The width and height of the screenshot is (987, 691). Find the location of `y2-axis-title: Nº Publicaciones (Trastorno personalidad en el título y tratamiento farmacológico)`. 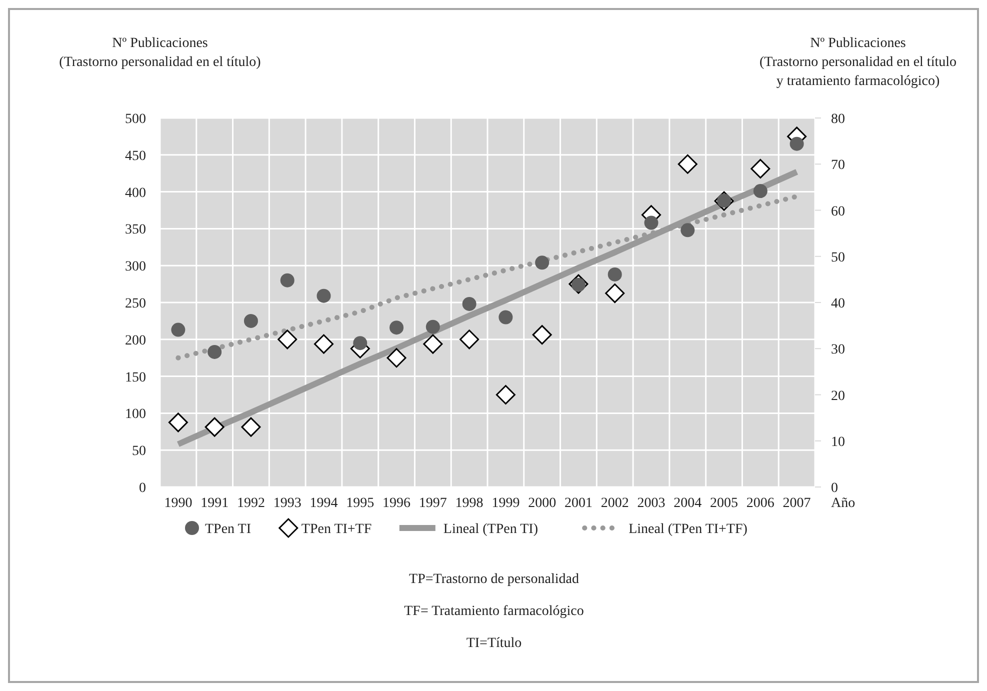

y2-axis-title: Nº Publicaciones (Trastorno personalidad en el título y tratamiento farmacológico) is located at coordinates (858, 62).